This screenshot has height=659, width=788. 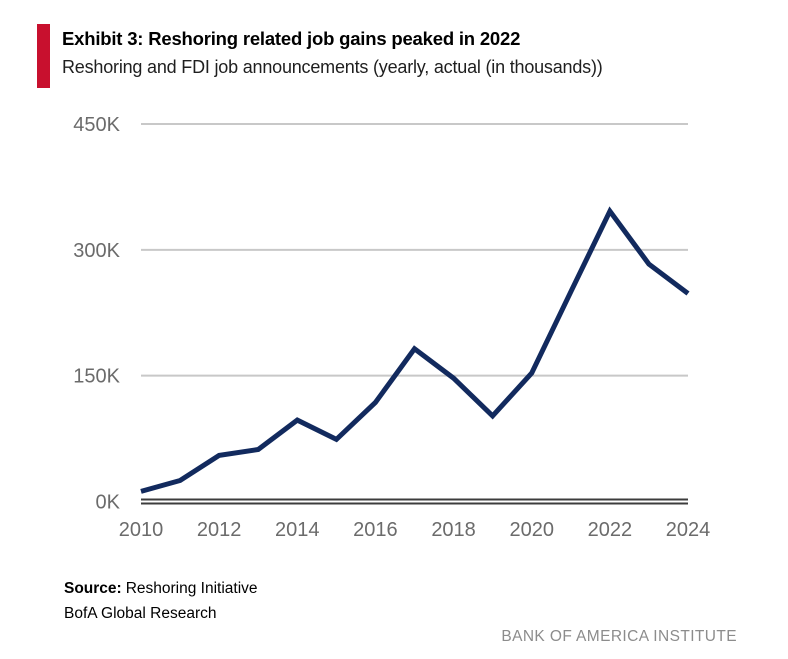 I want to click on exhibit-accent-bar, so click(x=43, y=56).